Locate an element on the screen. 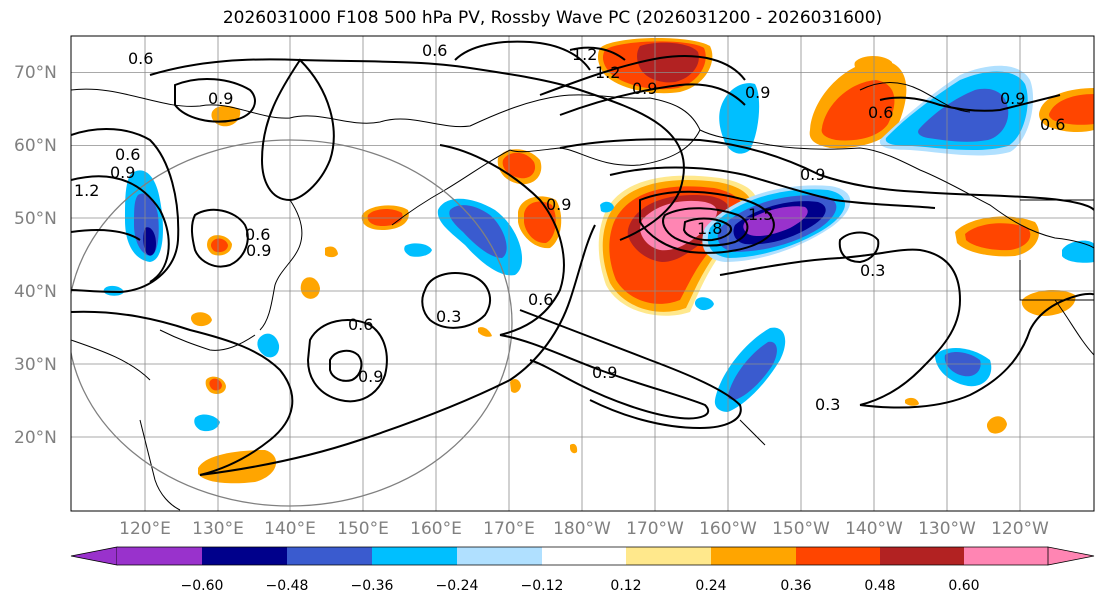 This screenshot has width=1105, height=604. colorbar-tick: −0.24 is located at coordinates (457, 586).